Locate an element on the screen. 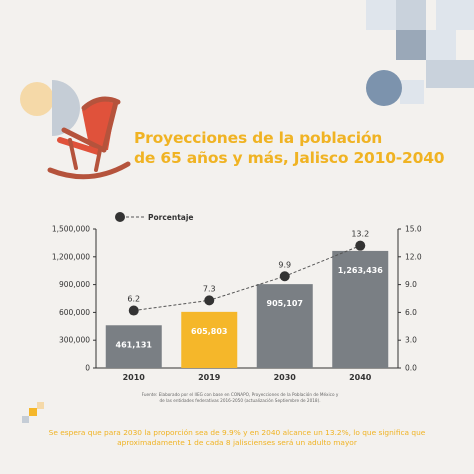  legend-label: Porcentaje is located at coordinates (171, 217).